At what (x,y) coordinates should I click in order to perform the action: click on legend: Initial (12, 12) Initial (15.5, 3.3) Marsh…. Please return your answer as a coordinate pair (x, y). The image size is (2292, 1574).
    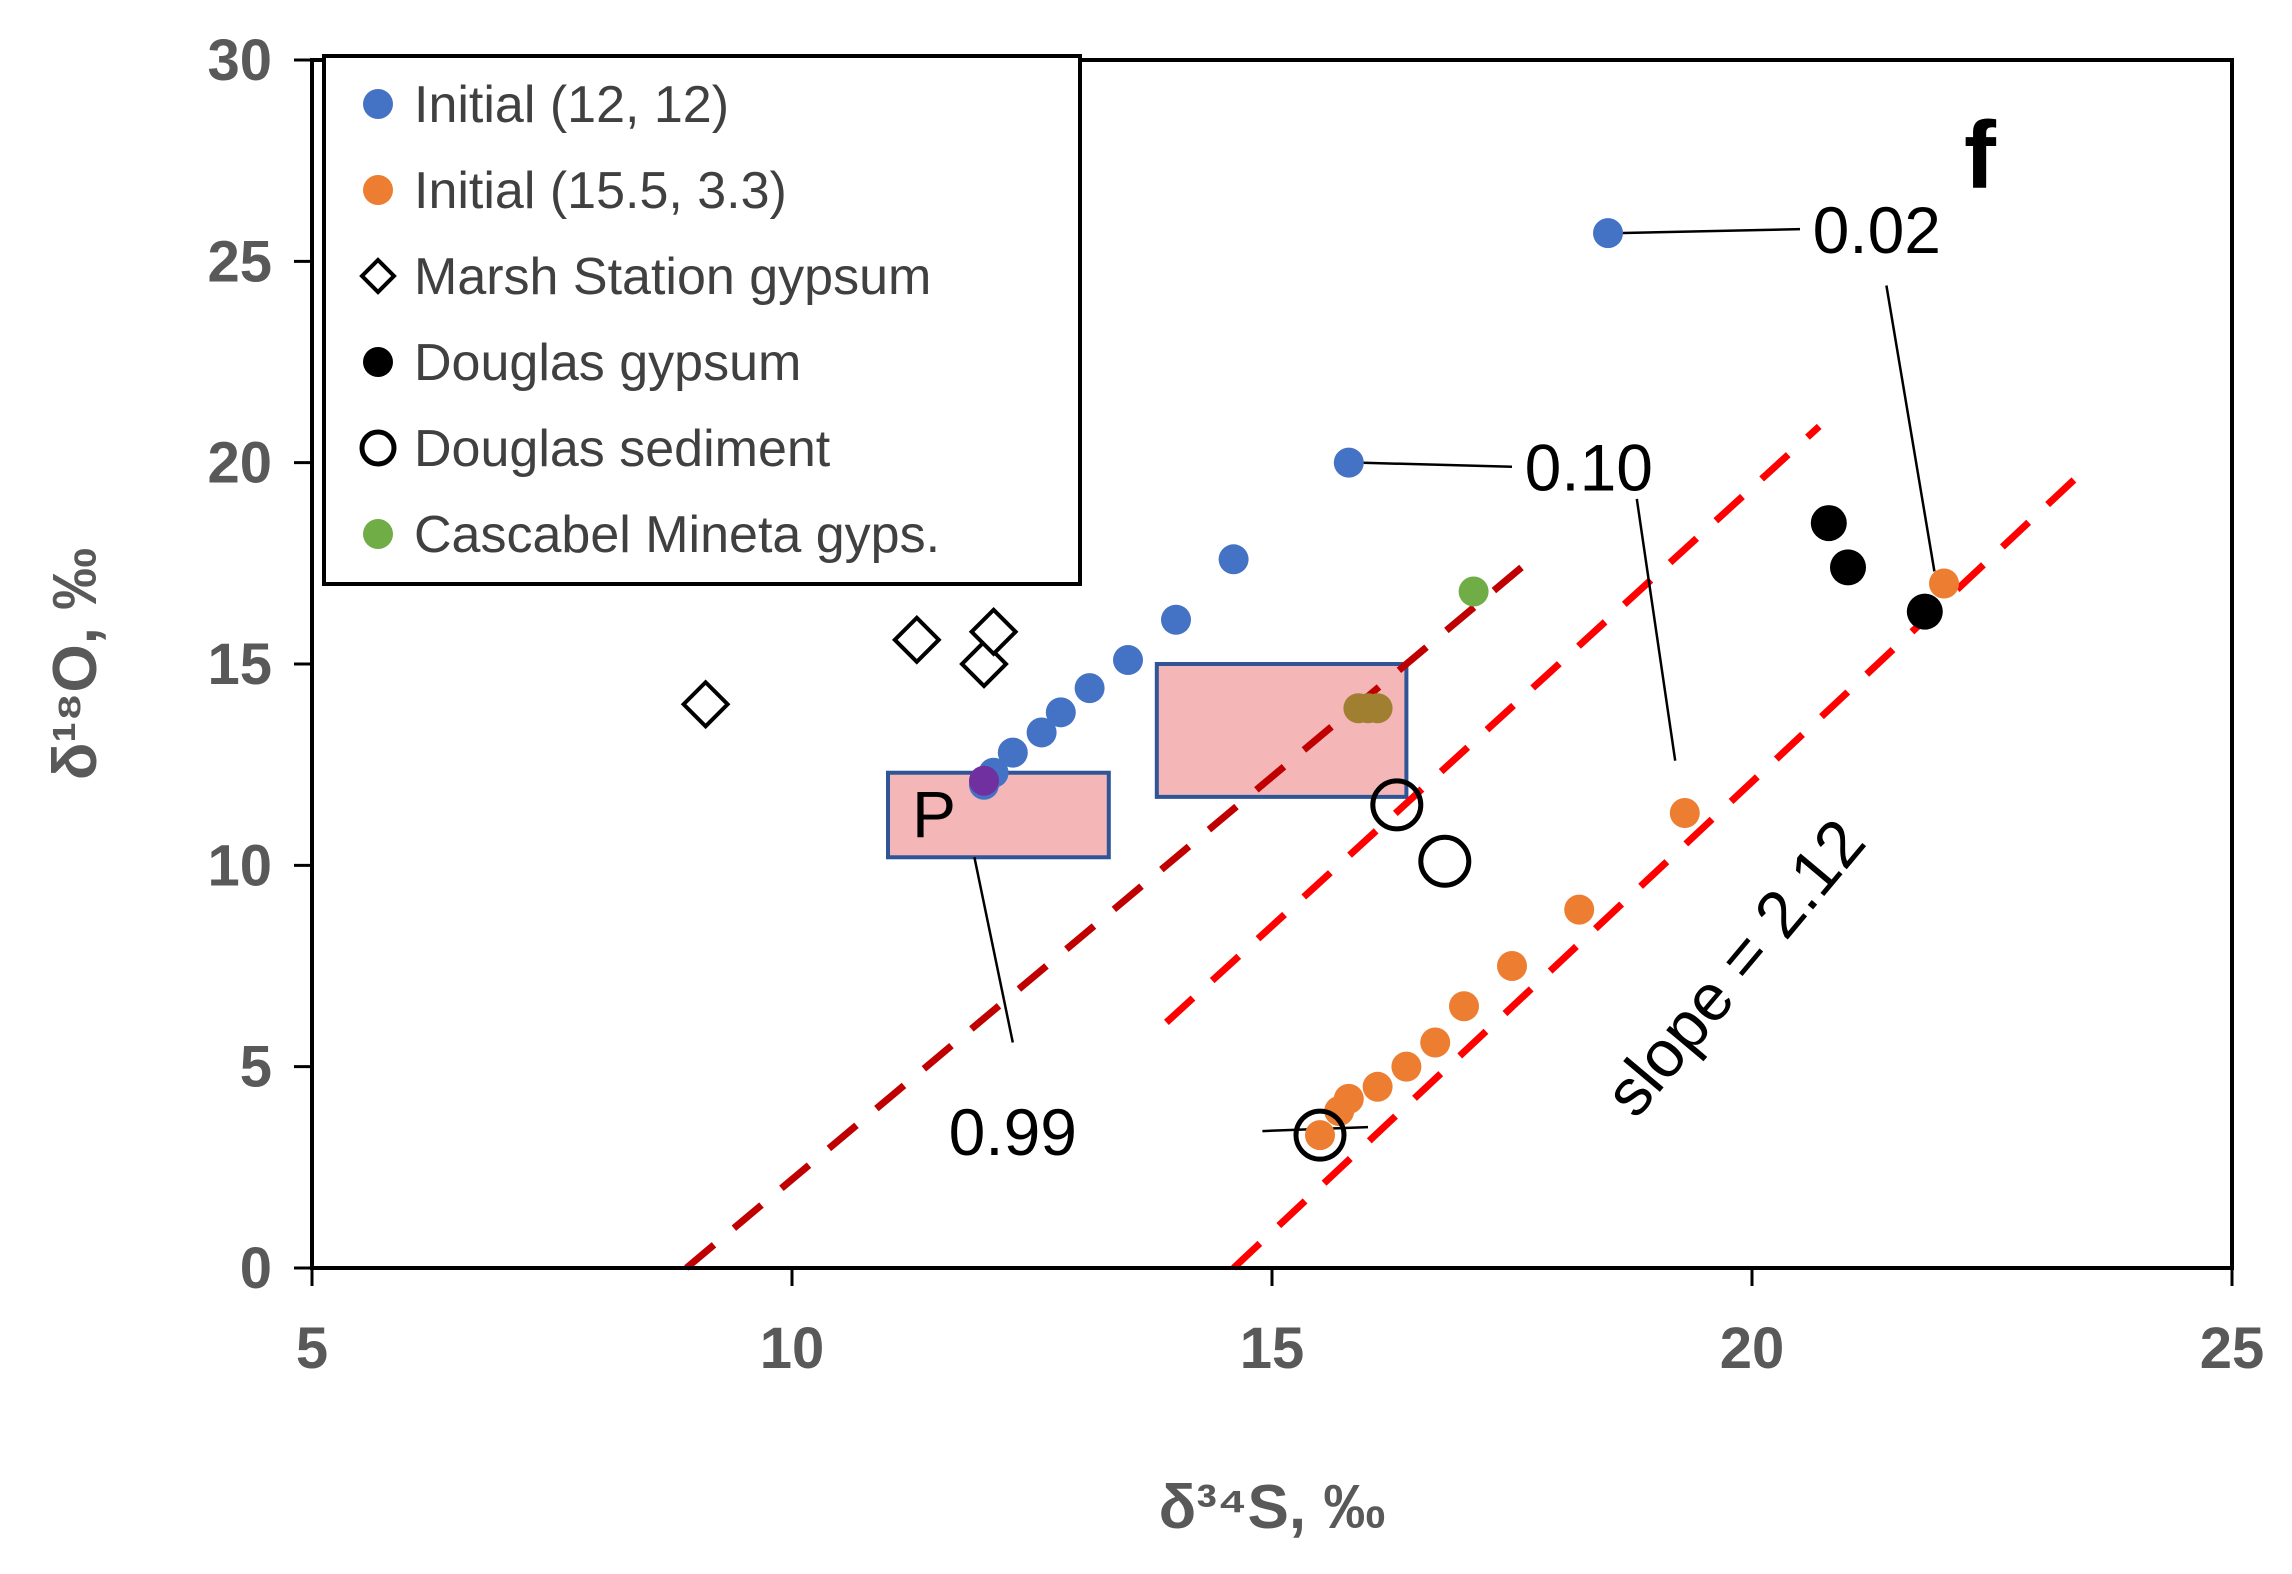
    Looking at the image, I should click on (702, 320).